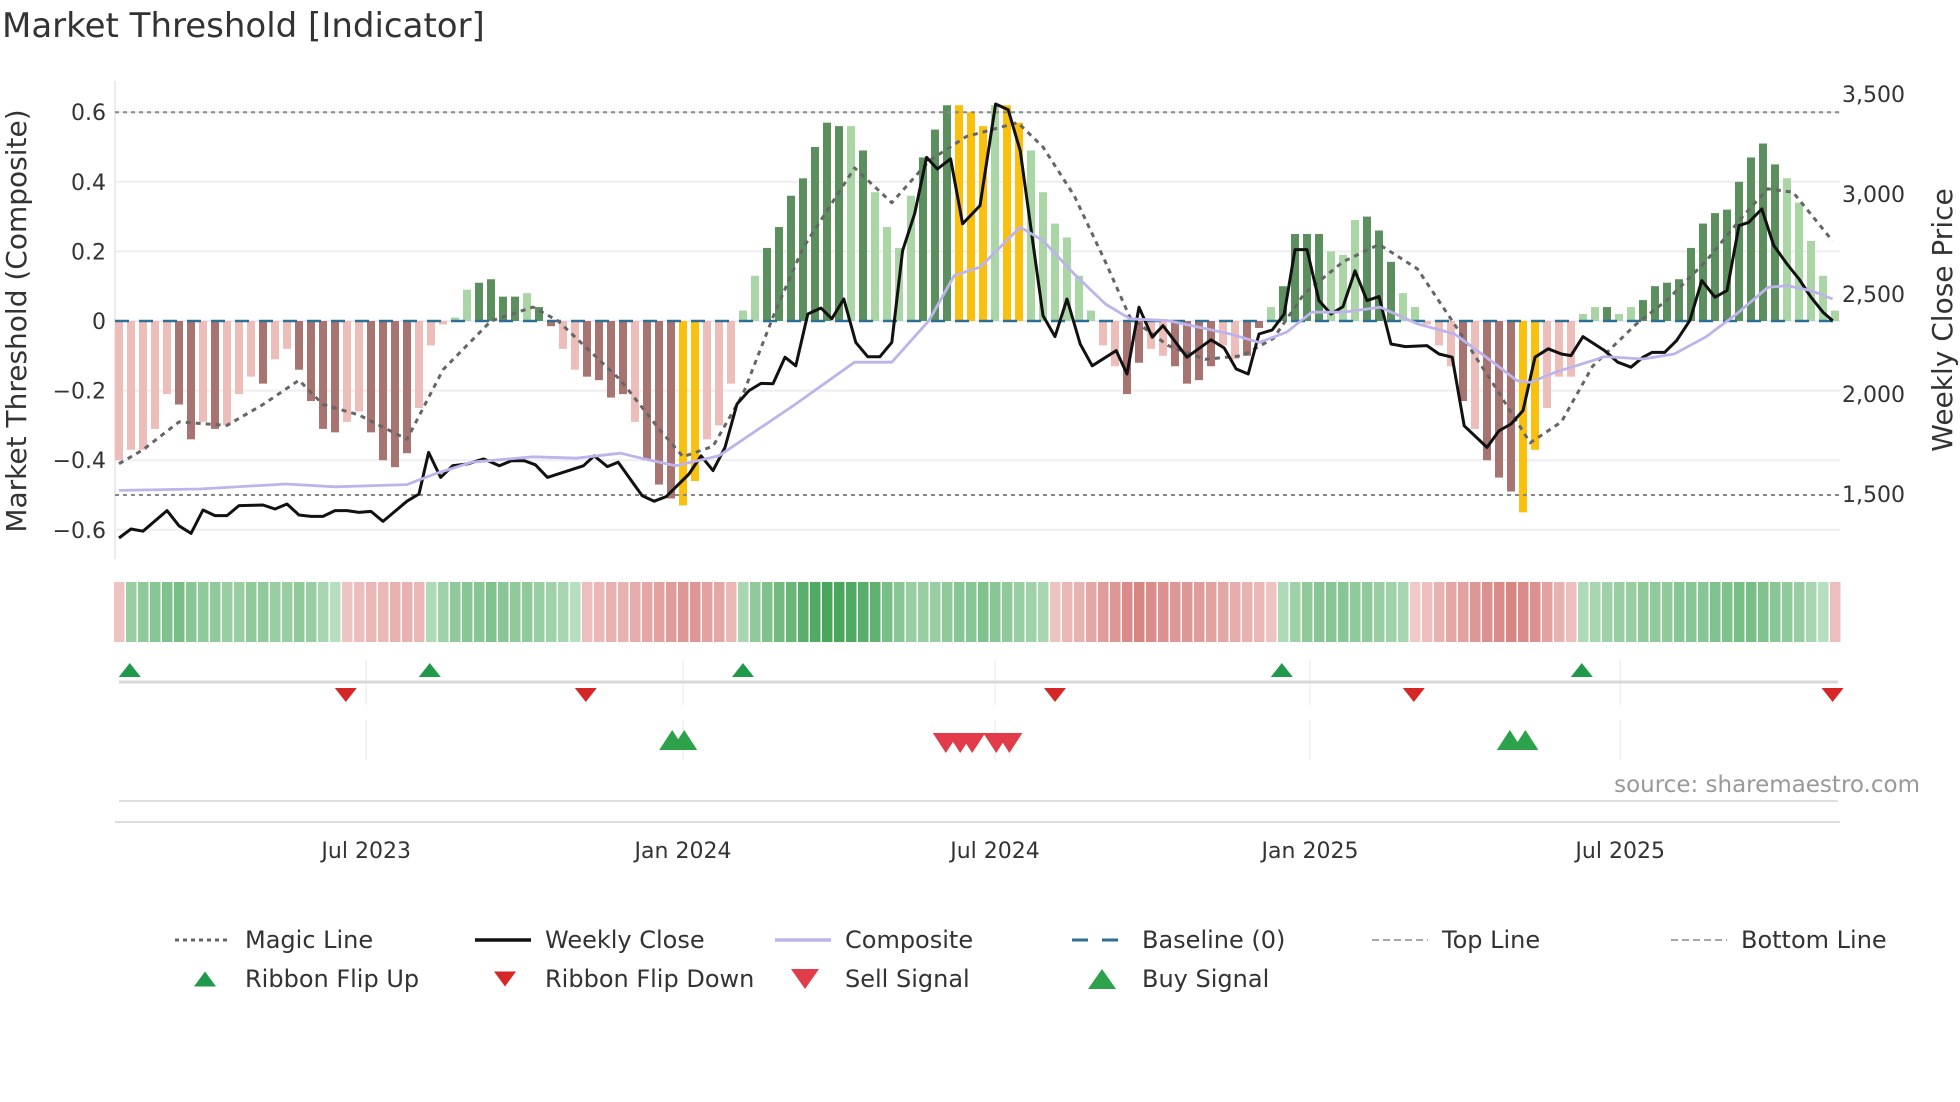 The height and width of the screenshot is (1102, 1960). What do you see at coordinates (16, 320) in the screenshot?
I see `left-axis-label: Market Threshold (Composite)` at bounding box center [16, 320].